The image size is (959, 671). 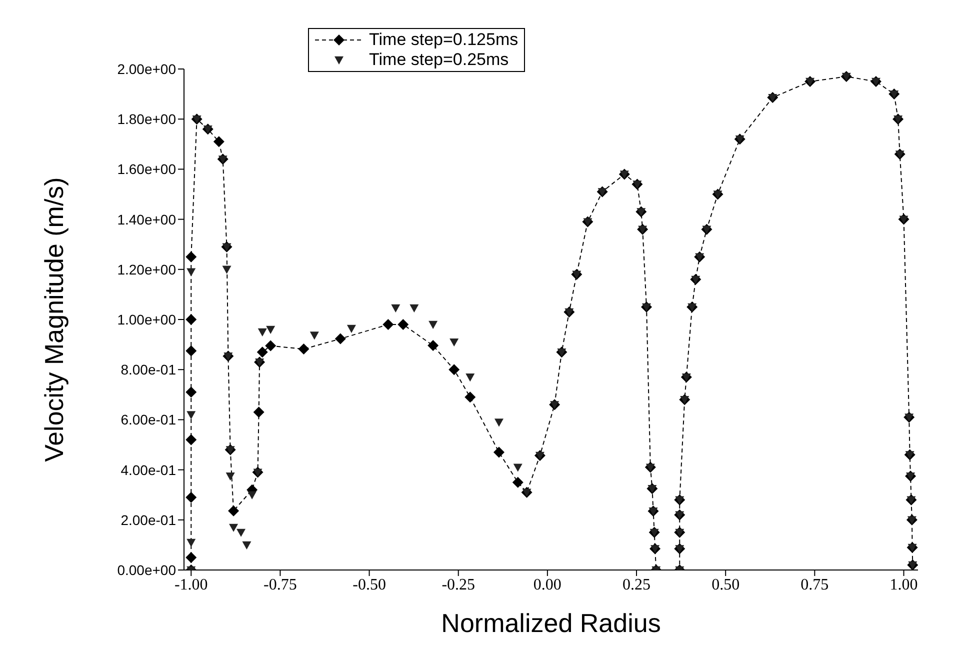 What do you see at coordinates (148, 470) in the screenshot?
I see `y-tick-label: 4.00e-01` at bounding box center [148, 470].